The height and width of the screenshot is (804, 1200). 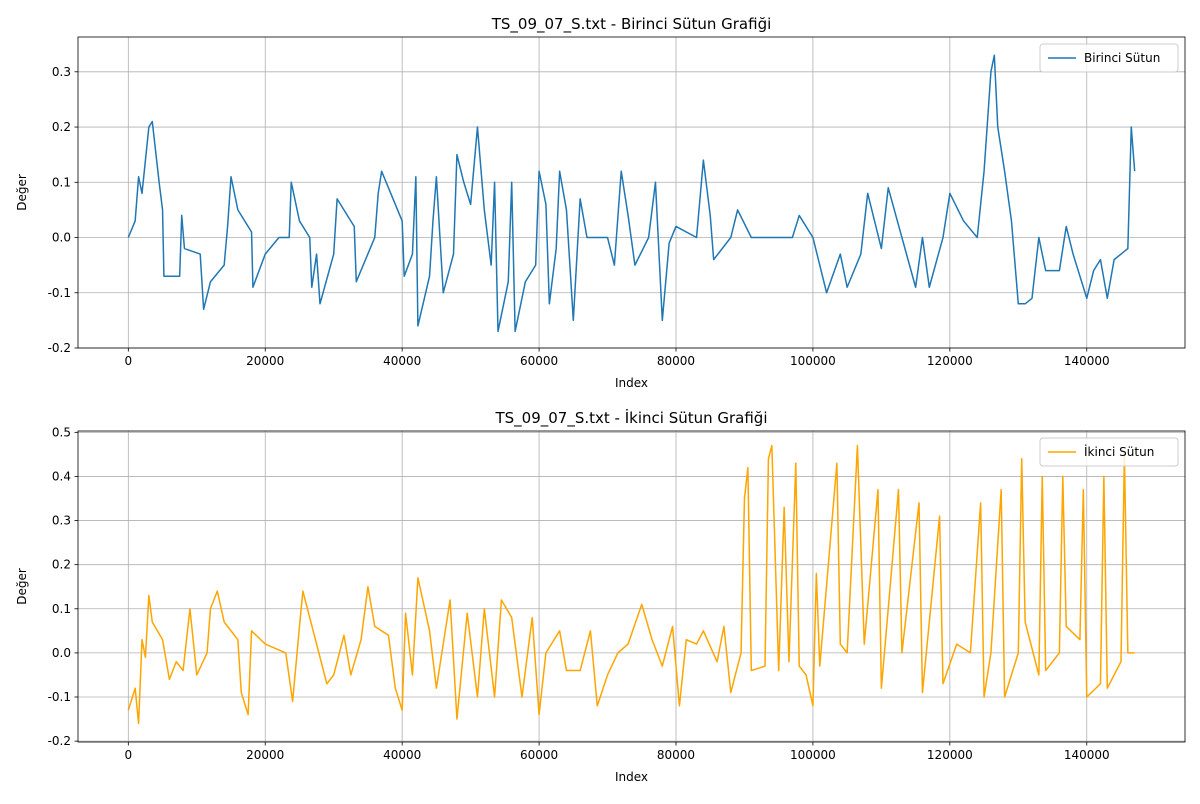 What do you see at coordinates (630, 418) in the screenshot?
I see `chart-title: TS_09_07_S.txt - İkinci Sütun Grafiği` at bounding box center [630, 418].